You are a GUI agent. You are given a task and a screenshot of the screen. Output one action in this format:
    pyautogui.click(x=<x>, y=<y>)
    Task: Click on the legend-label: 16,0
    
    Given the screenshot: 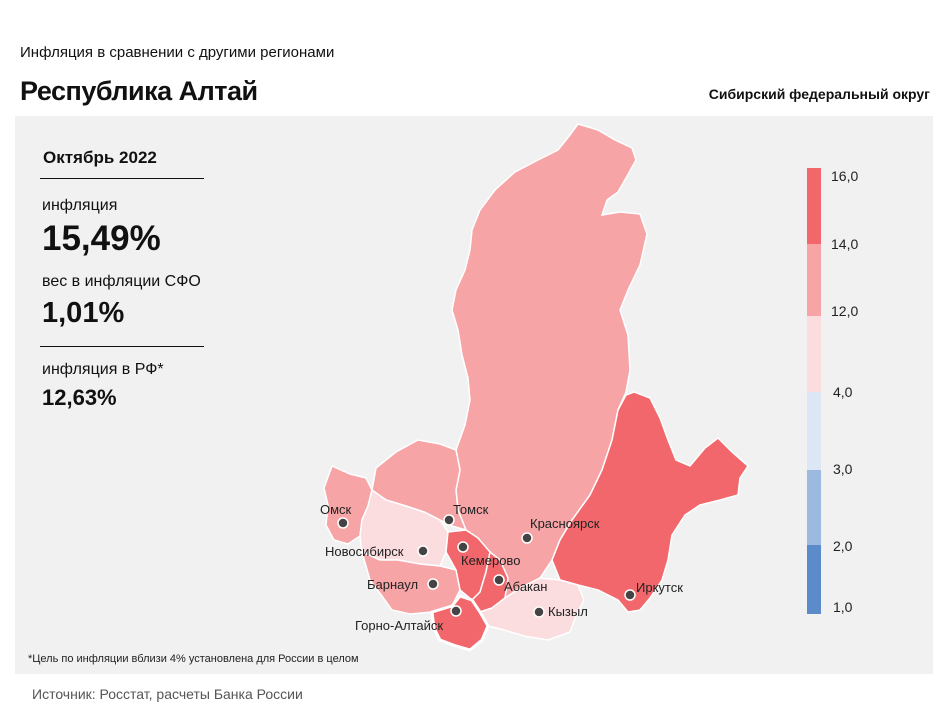 What is the action you would take?
    pyautogui.click(x=844, y=176)
    